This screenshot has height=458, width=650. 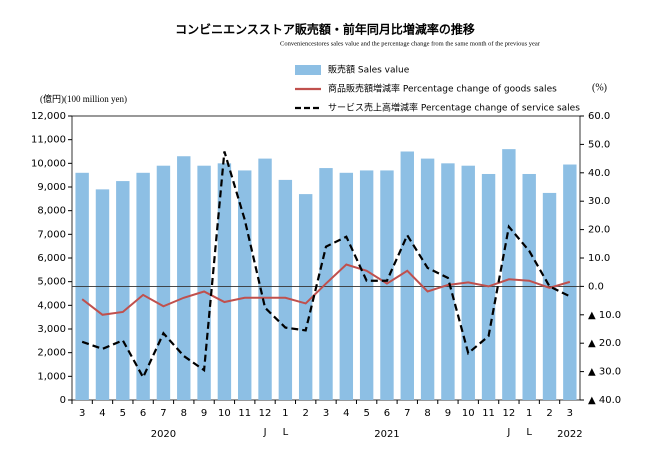 What do you see at coordinates (83, 98) in the screenshot?
I see `y-unit: (億円)(100 million yen)` at bounding box center [83, 98].